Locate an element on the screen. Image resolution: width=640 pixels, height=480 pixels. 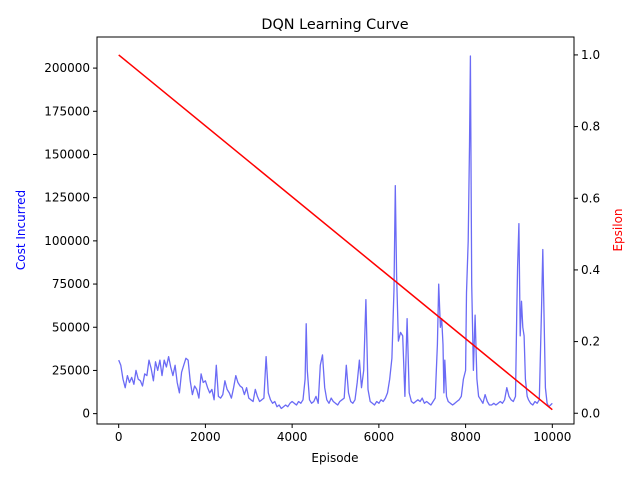
x-tick-label: 0 is located at coordinates (119, 437).